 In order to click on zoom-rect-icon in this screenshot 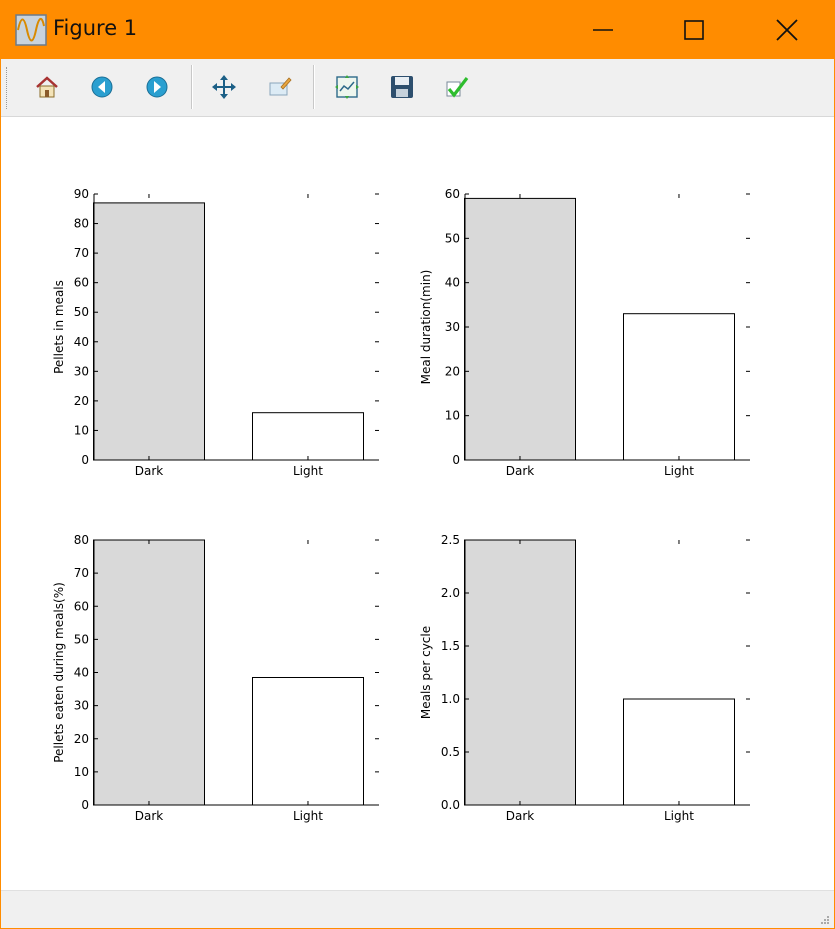, I will do `click(280, 86)`.